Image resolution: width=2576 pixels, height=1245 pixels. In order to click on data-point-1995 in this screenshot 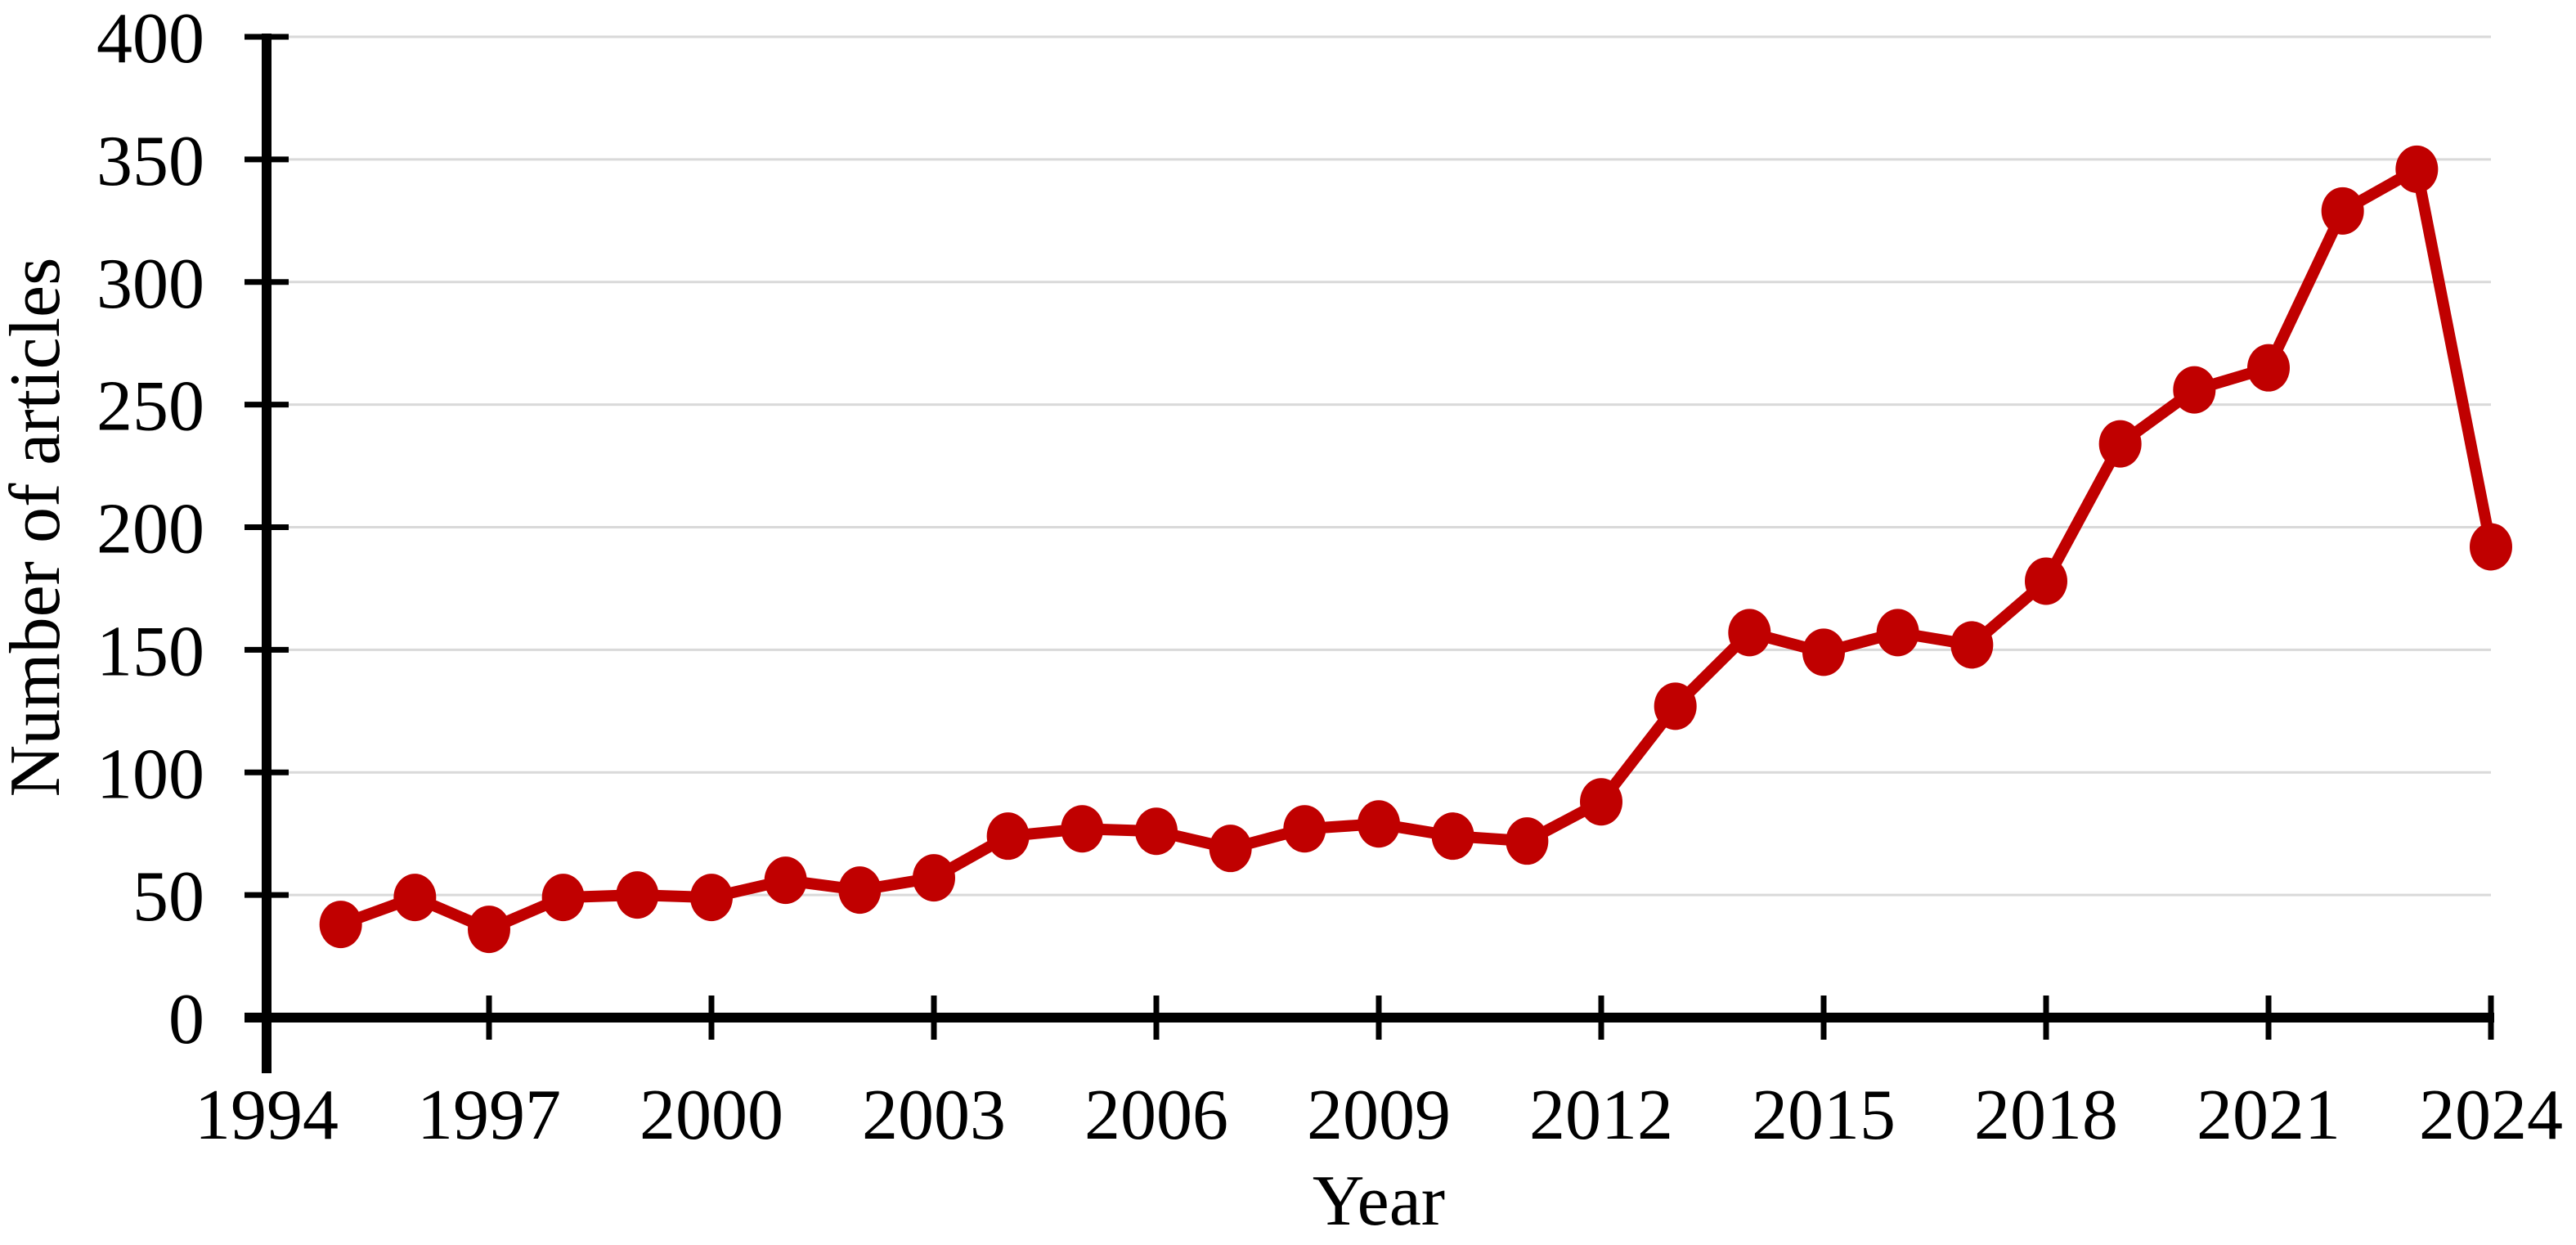, I will do `click(340, 925)`.